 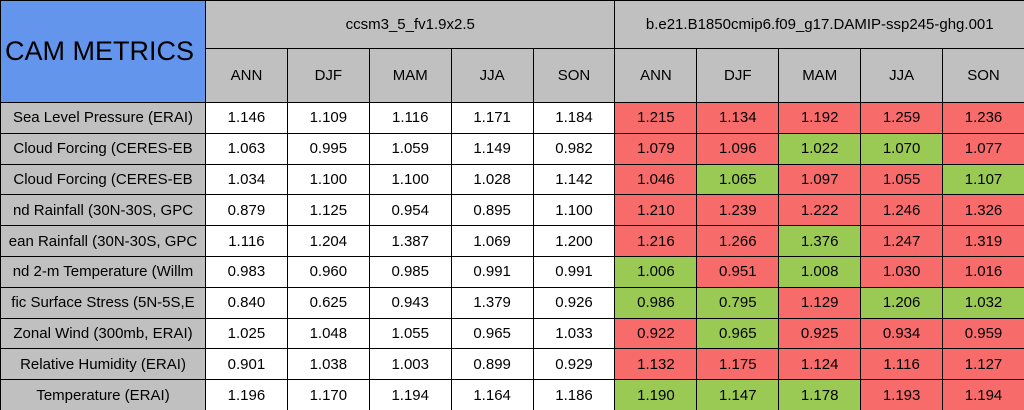 What do you see at coordinates (492, 241) in the screenshot?
I see `metric-cell: 1.069` at bounding box center [492, 241].